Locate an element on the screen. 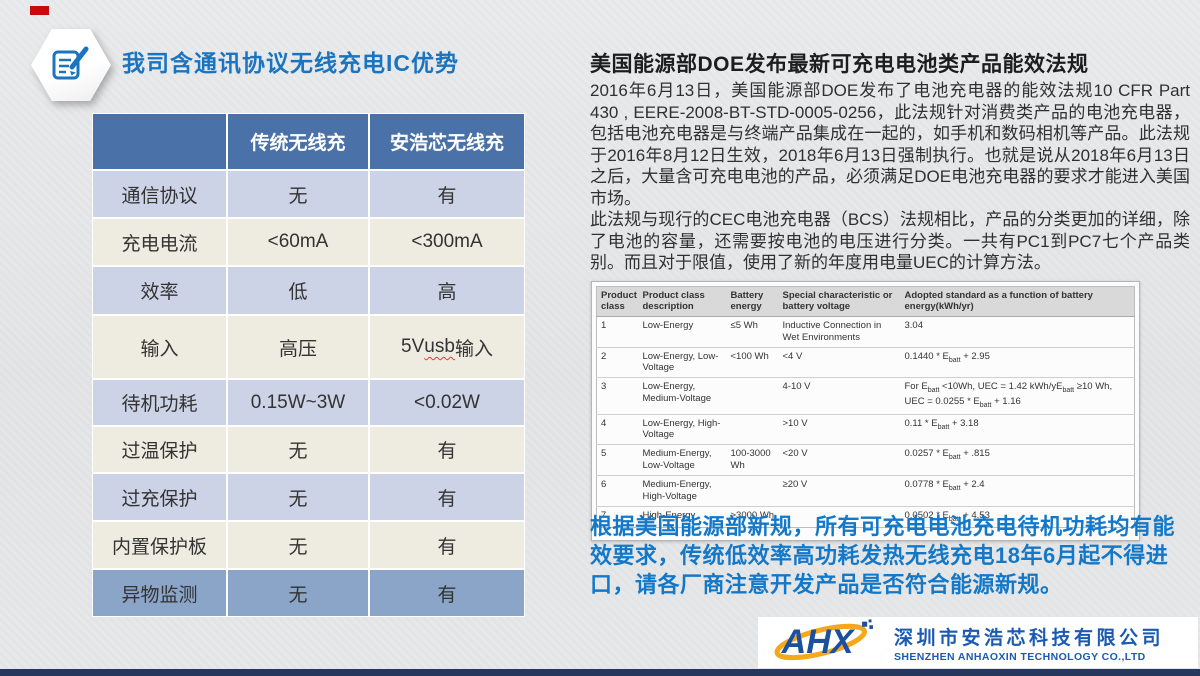 The height and width of the screenshot is (676, 1200). red-accent-mark is located at coordinates (39, 10).